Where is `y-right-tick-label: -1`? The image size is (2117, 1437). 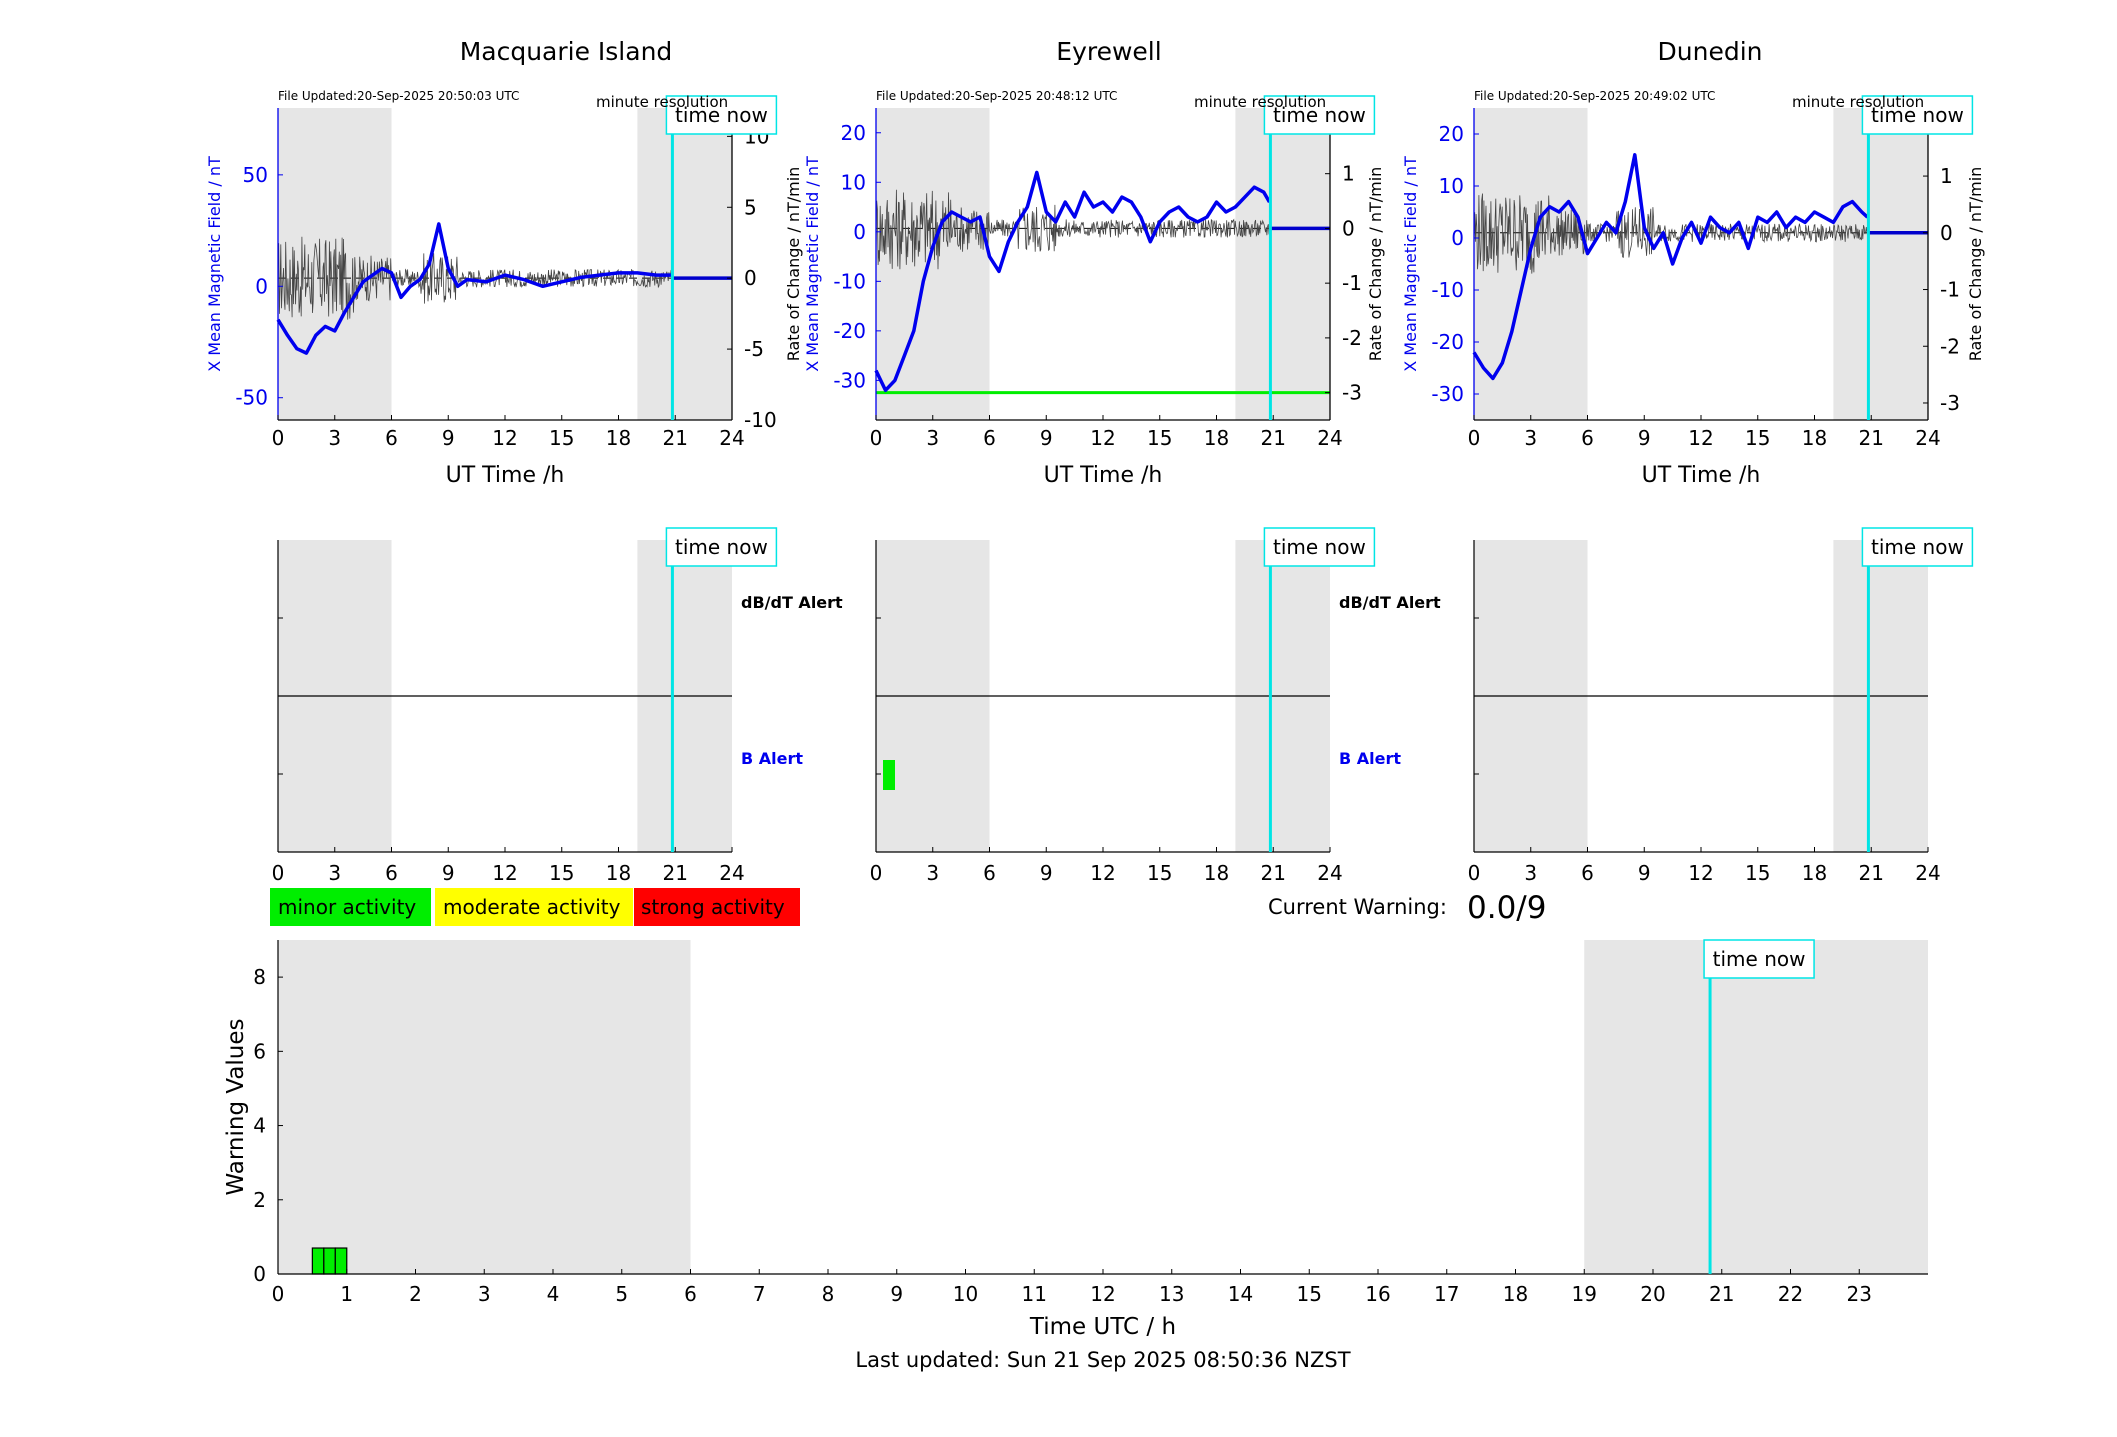
y-right-tick-label: -1 is located at coordinates (1352, 283).